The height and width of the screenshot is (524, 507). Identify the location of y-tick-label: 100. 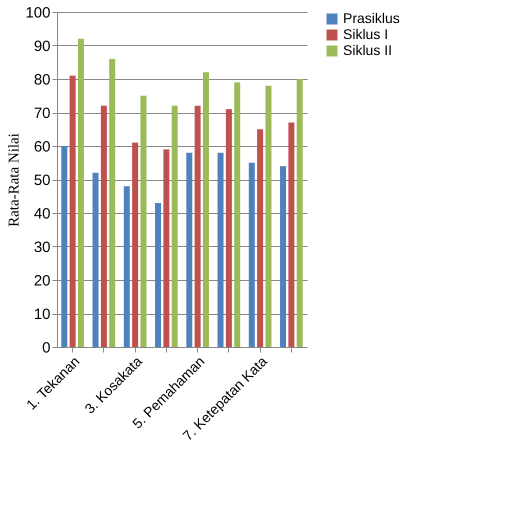
(37, 13).